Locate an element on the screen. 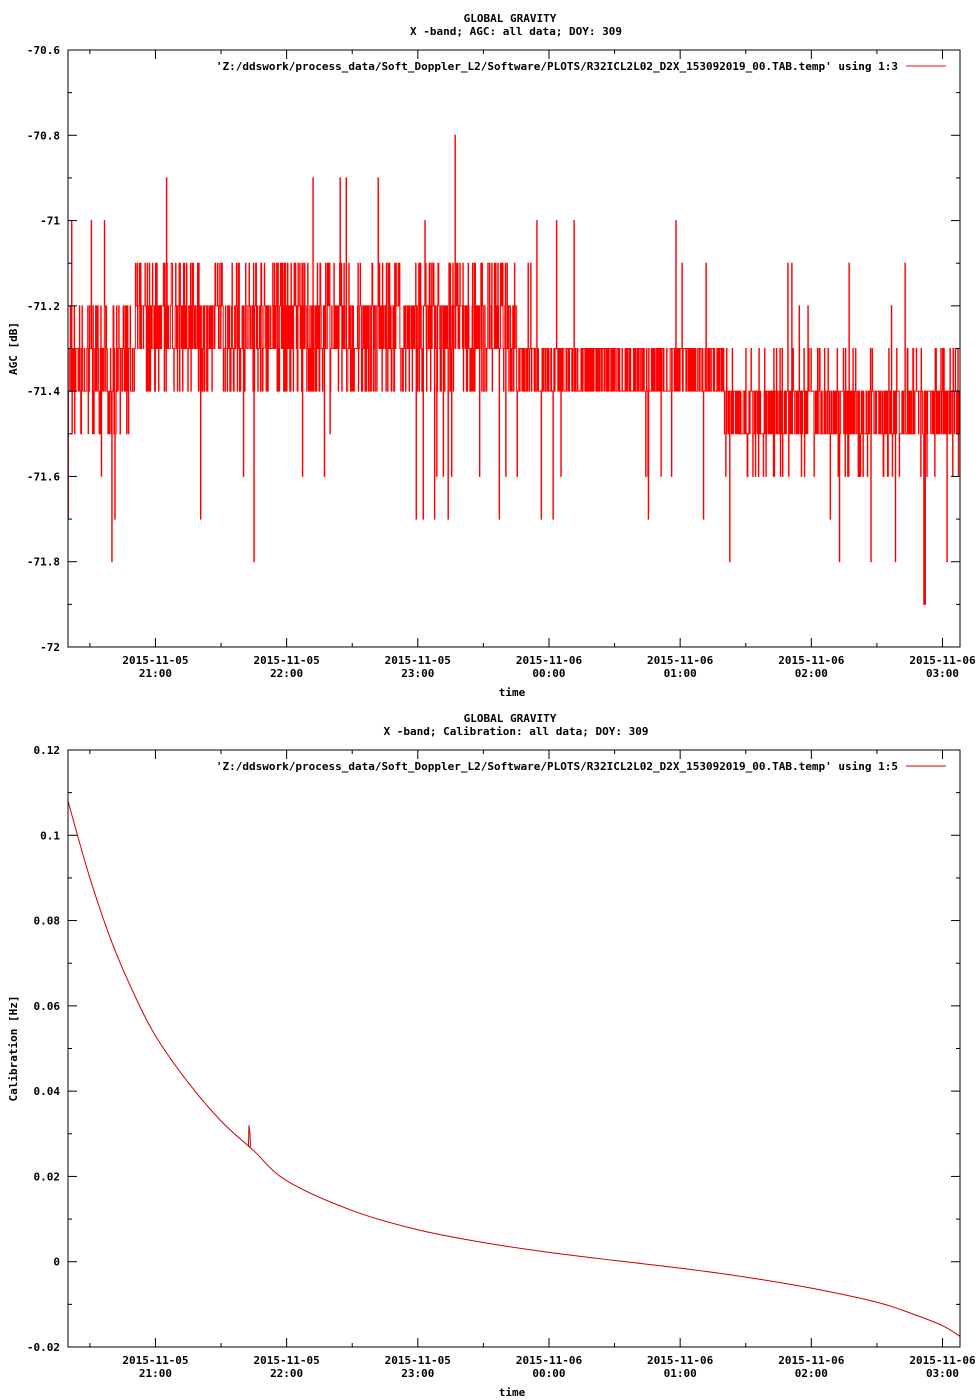 This screenshot has width=980, height=1400. y-tick-label: -70.8 is located at coordinates (43, 135).